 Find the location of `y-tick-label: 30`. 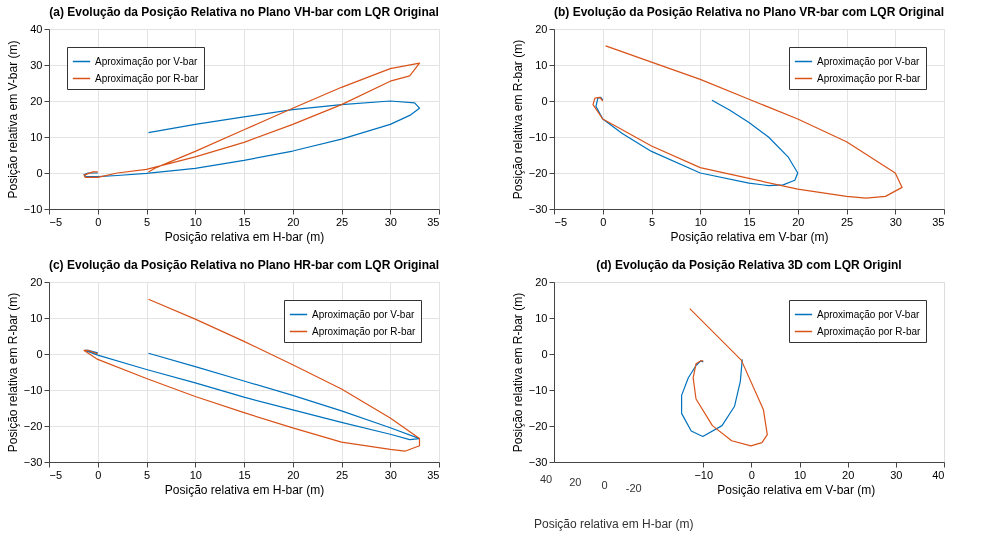

y-tick-label: 30 is located at coordinates (36, 64).